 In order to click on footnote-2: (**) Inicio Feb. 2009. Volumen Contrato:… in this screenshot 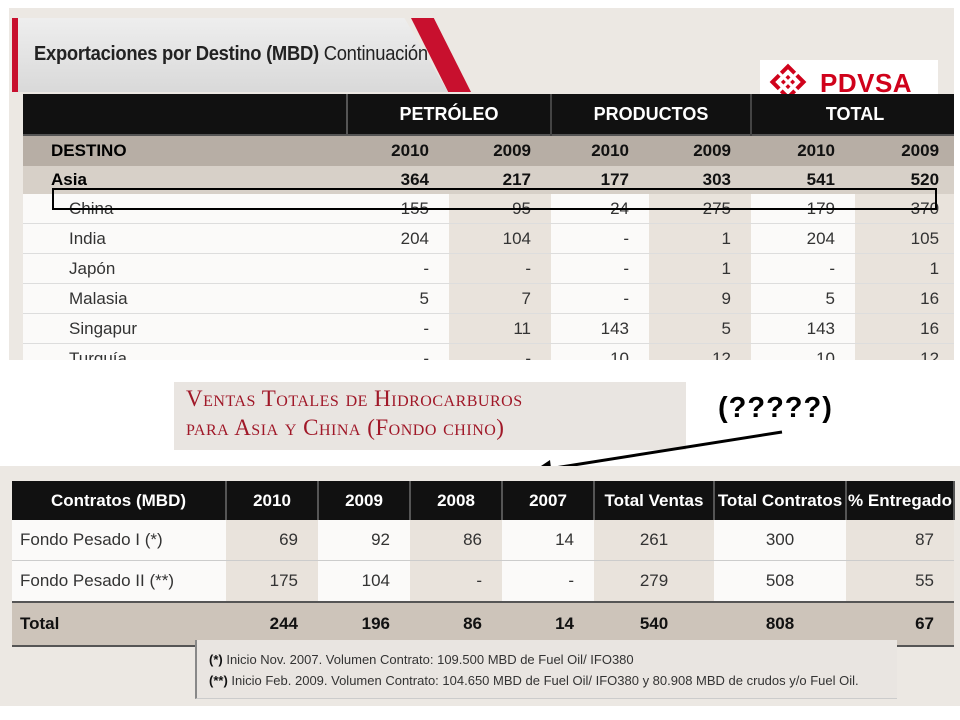, I will do `click(534, 680)`.